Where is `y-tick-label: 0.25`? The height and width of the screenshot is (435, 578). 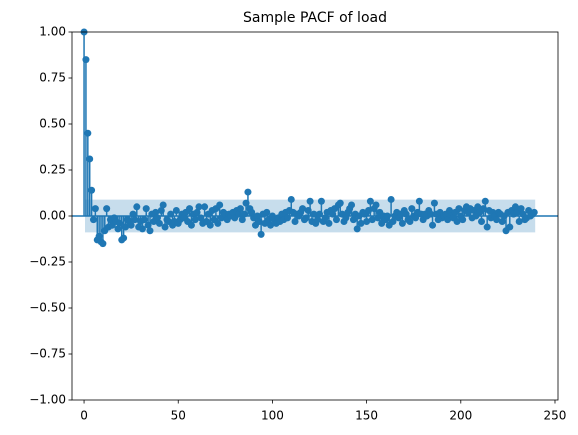
y-tick-label: 0.25 is located at coordinates (52, 170).